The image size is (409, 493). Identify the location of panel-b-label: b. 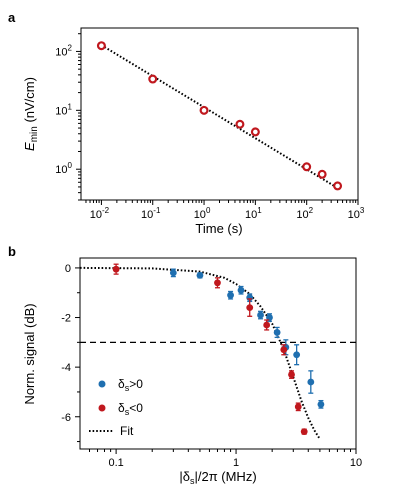
(12, 251).